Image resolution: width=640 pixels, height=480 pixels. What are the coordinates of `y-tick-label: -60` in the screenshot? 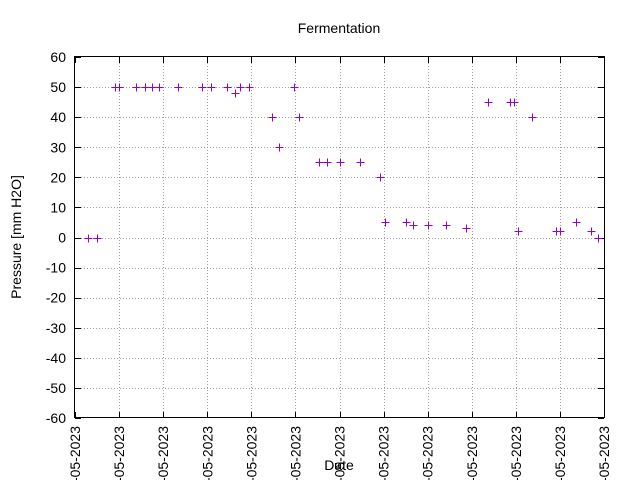 It's located at (56, 418).